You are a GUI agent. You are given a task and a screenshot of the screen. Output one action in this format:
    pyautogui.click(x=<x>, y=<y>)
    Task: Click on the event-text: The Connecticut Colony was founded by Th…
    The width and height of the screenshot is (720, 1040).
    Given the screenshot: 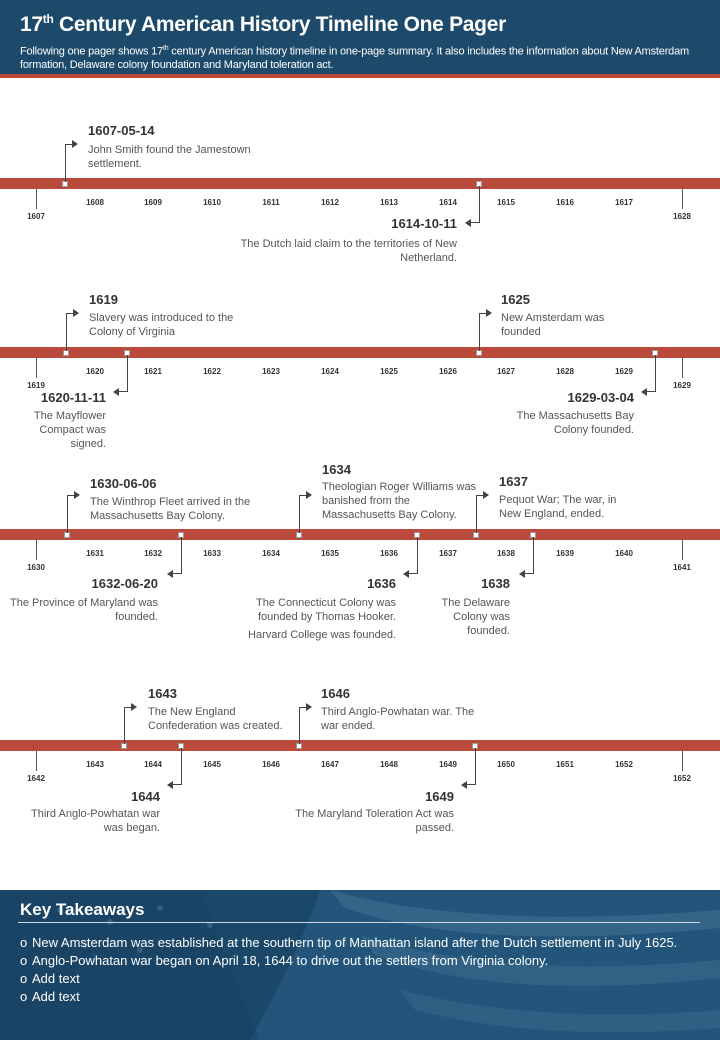 What is the action you would take?
    pyautogui.click(x=325, y=610)
    